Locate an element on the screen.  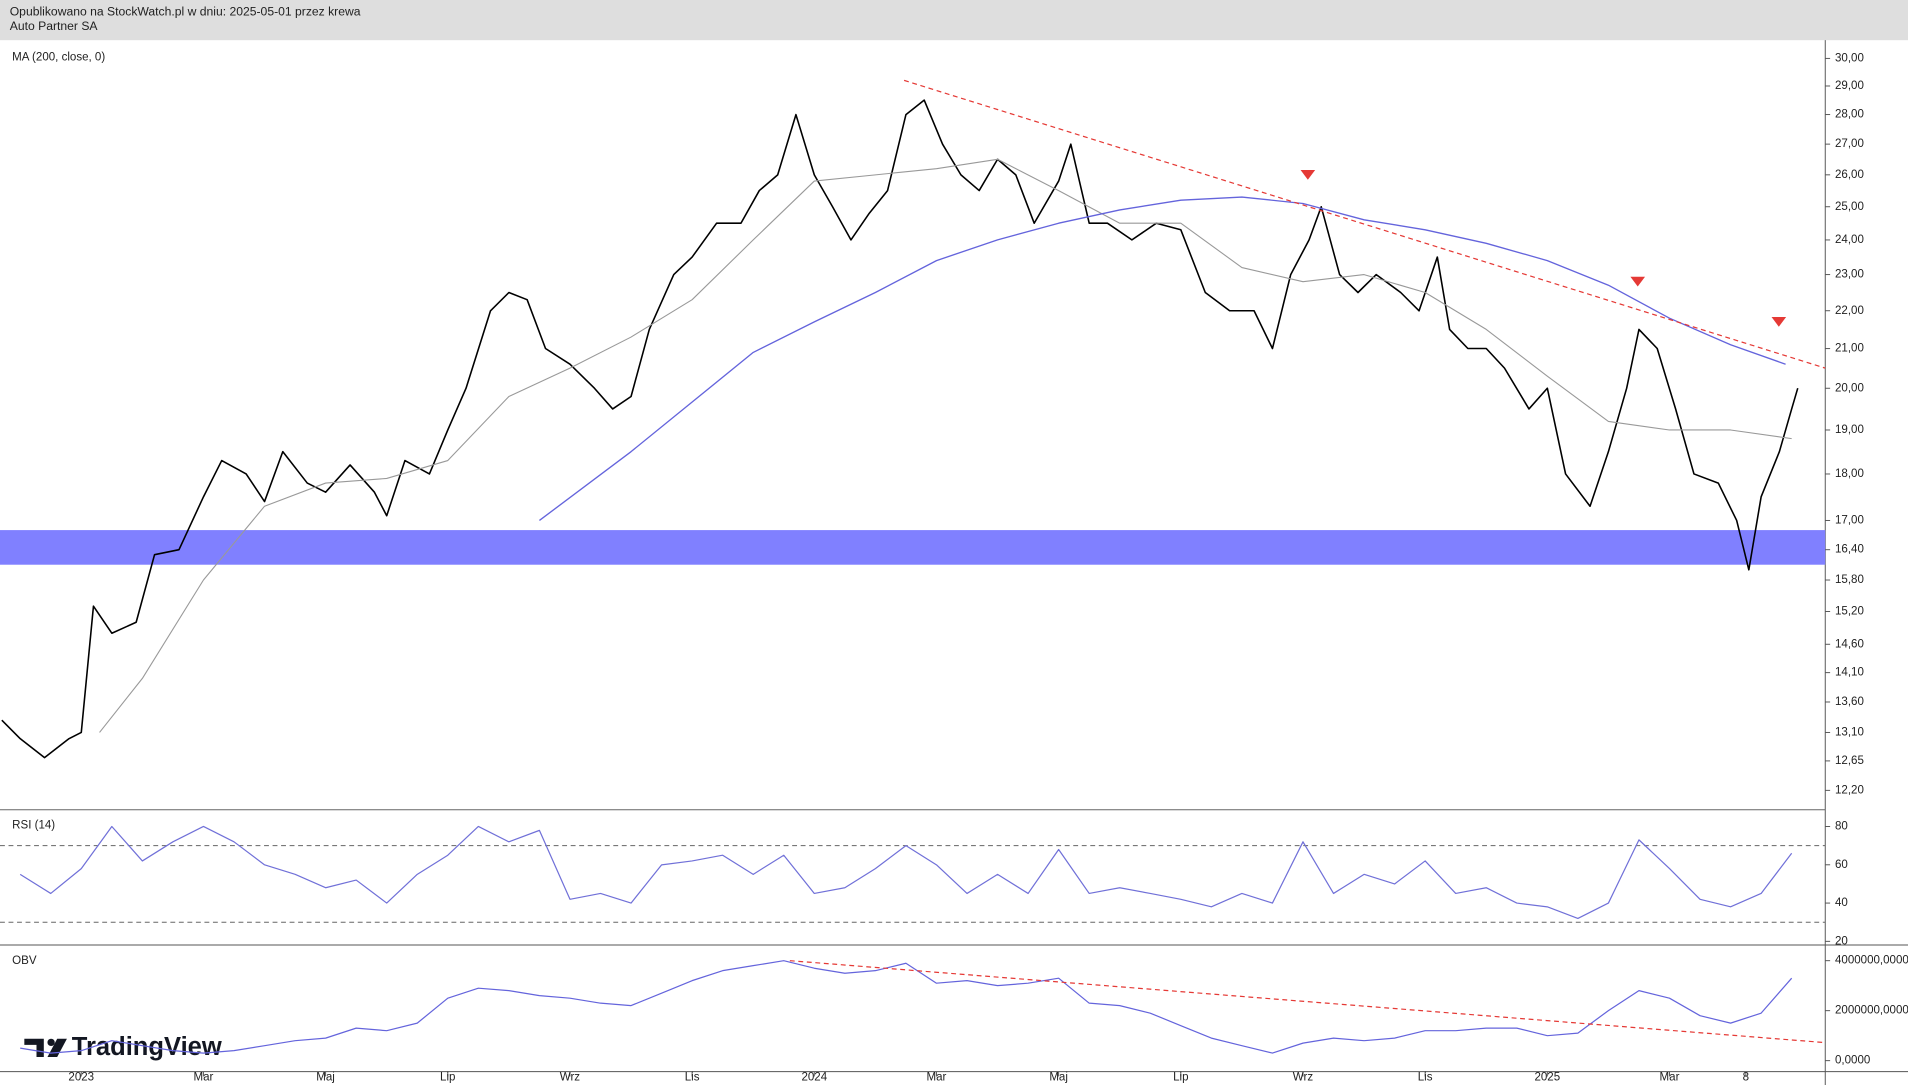
y-tick-label: 12,20 is located at coordinates (1849, 790).